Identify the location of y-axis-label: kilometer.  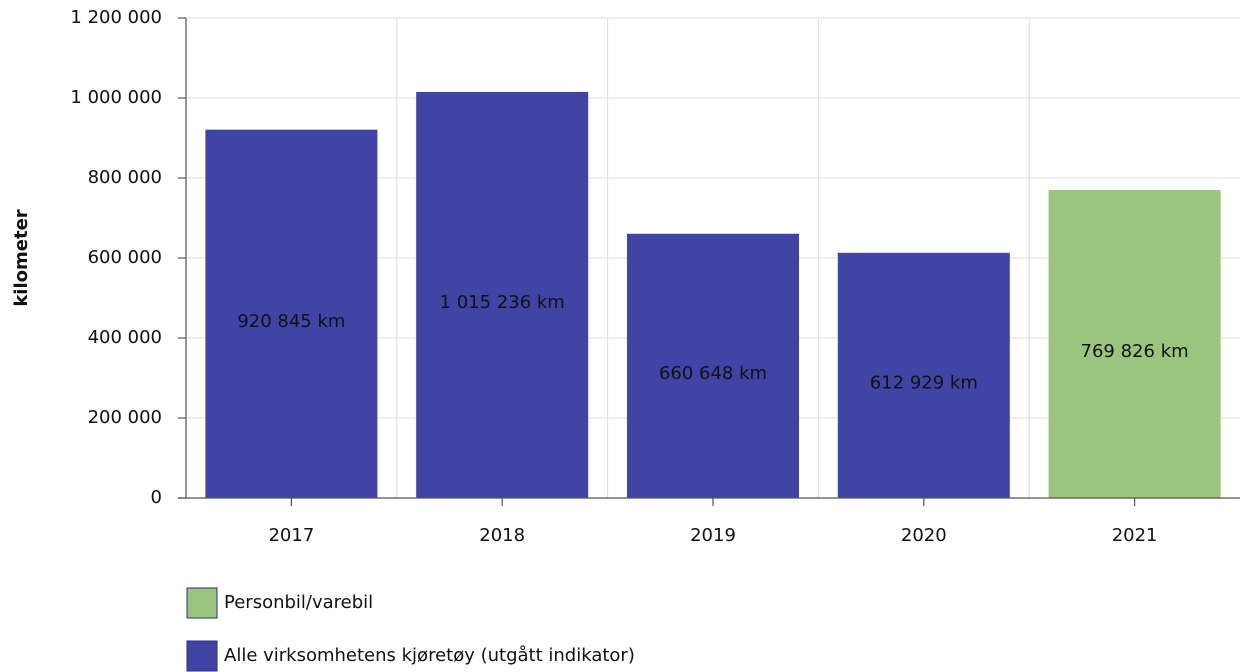
(21, 257).